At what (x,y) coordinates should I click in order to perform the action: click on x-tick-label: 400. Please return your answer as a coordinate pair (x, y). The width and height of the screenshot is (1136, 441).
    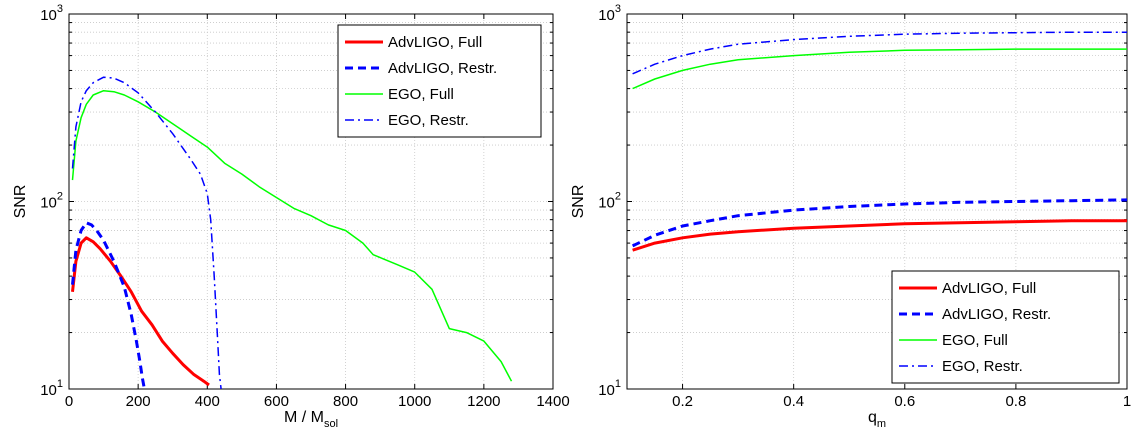
    Looking at the image, I should click on (207, 401).